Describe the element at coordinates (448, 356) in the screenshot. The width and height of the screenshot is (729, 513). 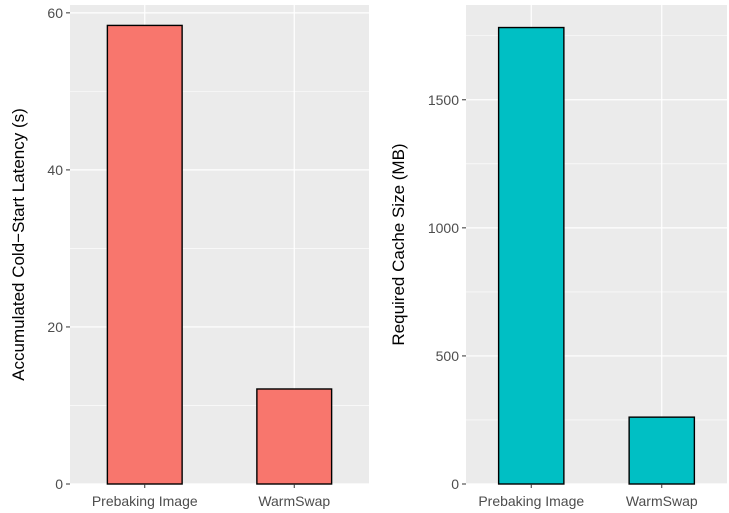
I see `cache-y-tick-label: 500` at that location.